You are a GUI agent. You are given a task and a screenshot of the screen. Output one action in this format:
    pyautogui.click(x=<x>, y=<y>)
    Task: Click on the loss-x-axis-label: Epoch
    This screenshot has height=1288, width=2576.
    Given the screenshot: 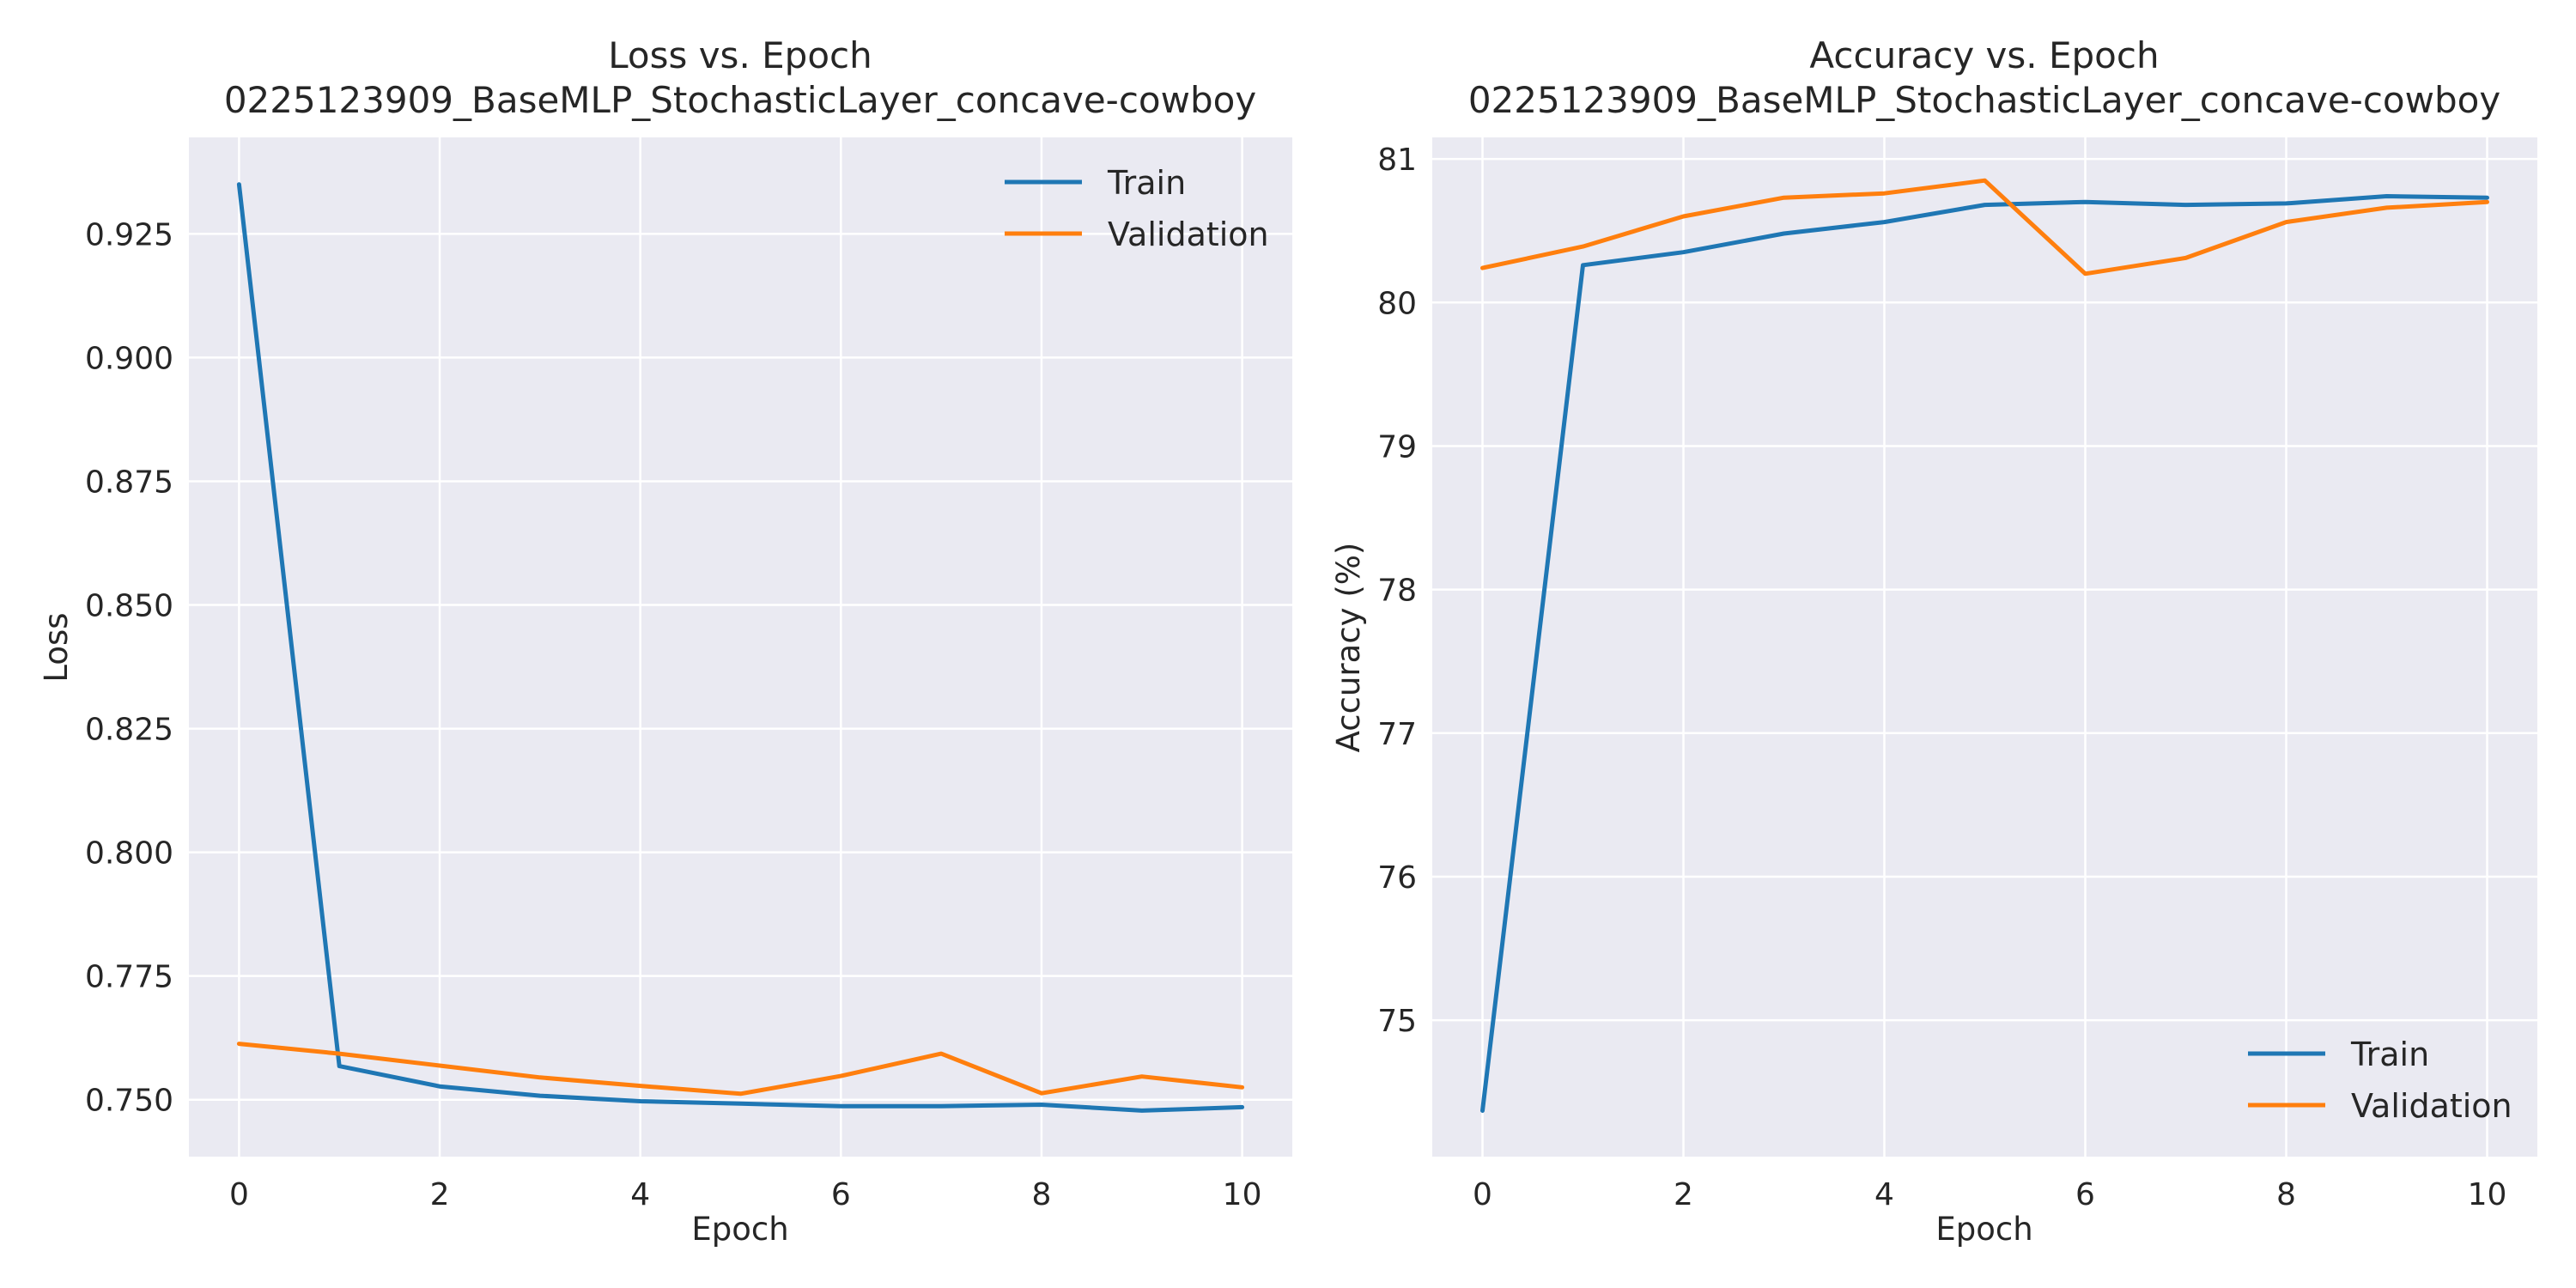 What is the action you would take?
    pyautogui.click(x=739, y=1229)
    